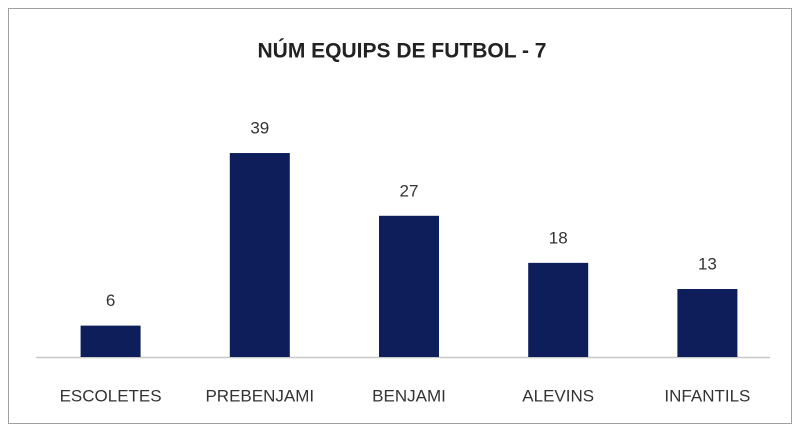 The height and width of the screenshot is (432, 800). Describe the element at coordinates (259, 128) in the screenshot. I see `data-label: 39` at that location.